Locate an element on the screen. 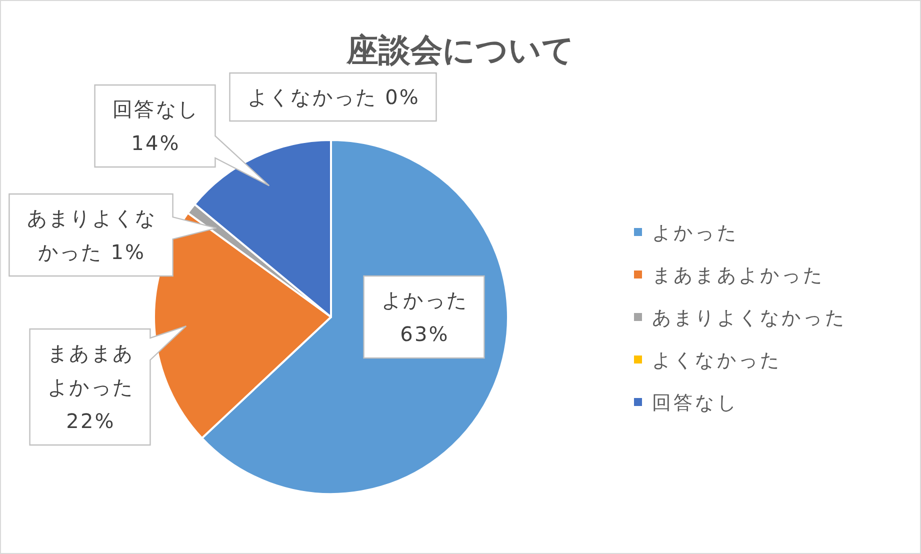 The height and width of the screenshot is (554, 921). legend-label: あまりよくなかった is located at coordinates (749, 318).